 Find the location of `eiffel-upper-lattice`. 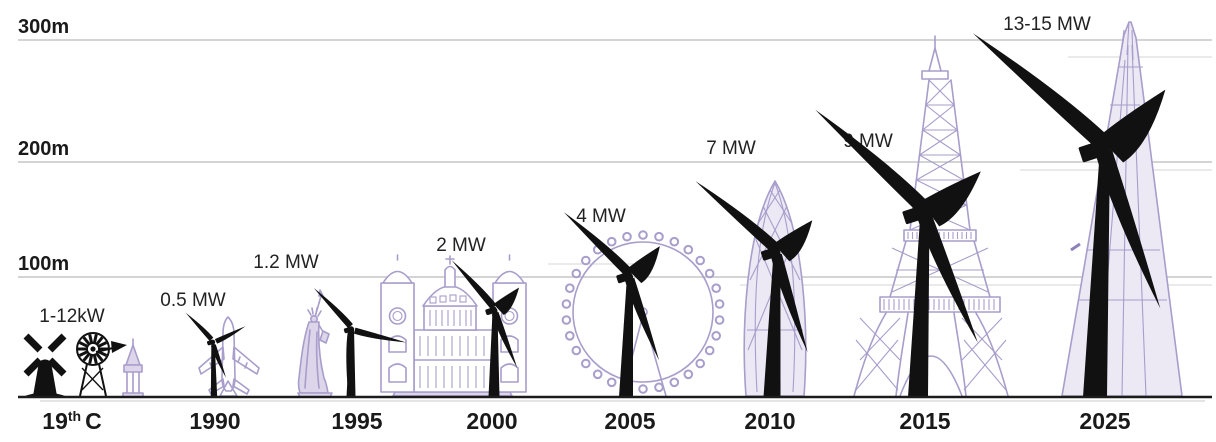

eiffel-upper-lattice is located at coordinates (940, 155).